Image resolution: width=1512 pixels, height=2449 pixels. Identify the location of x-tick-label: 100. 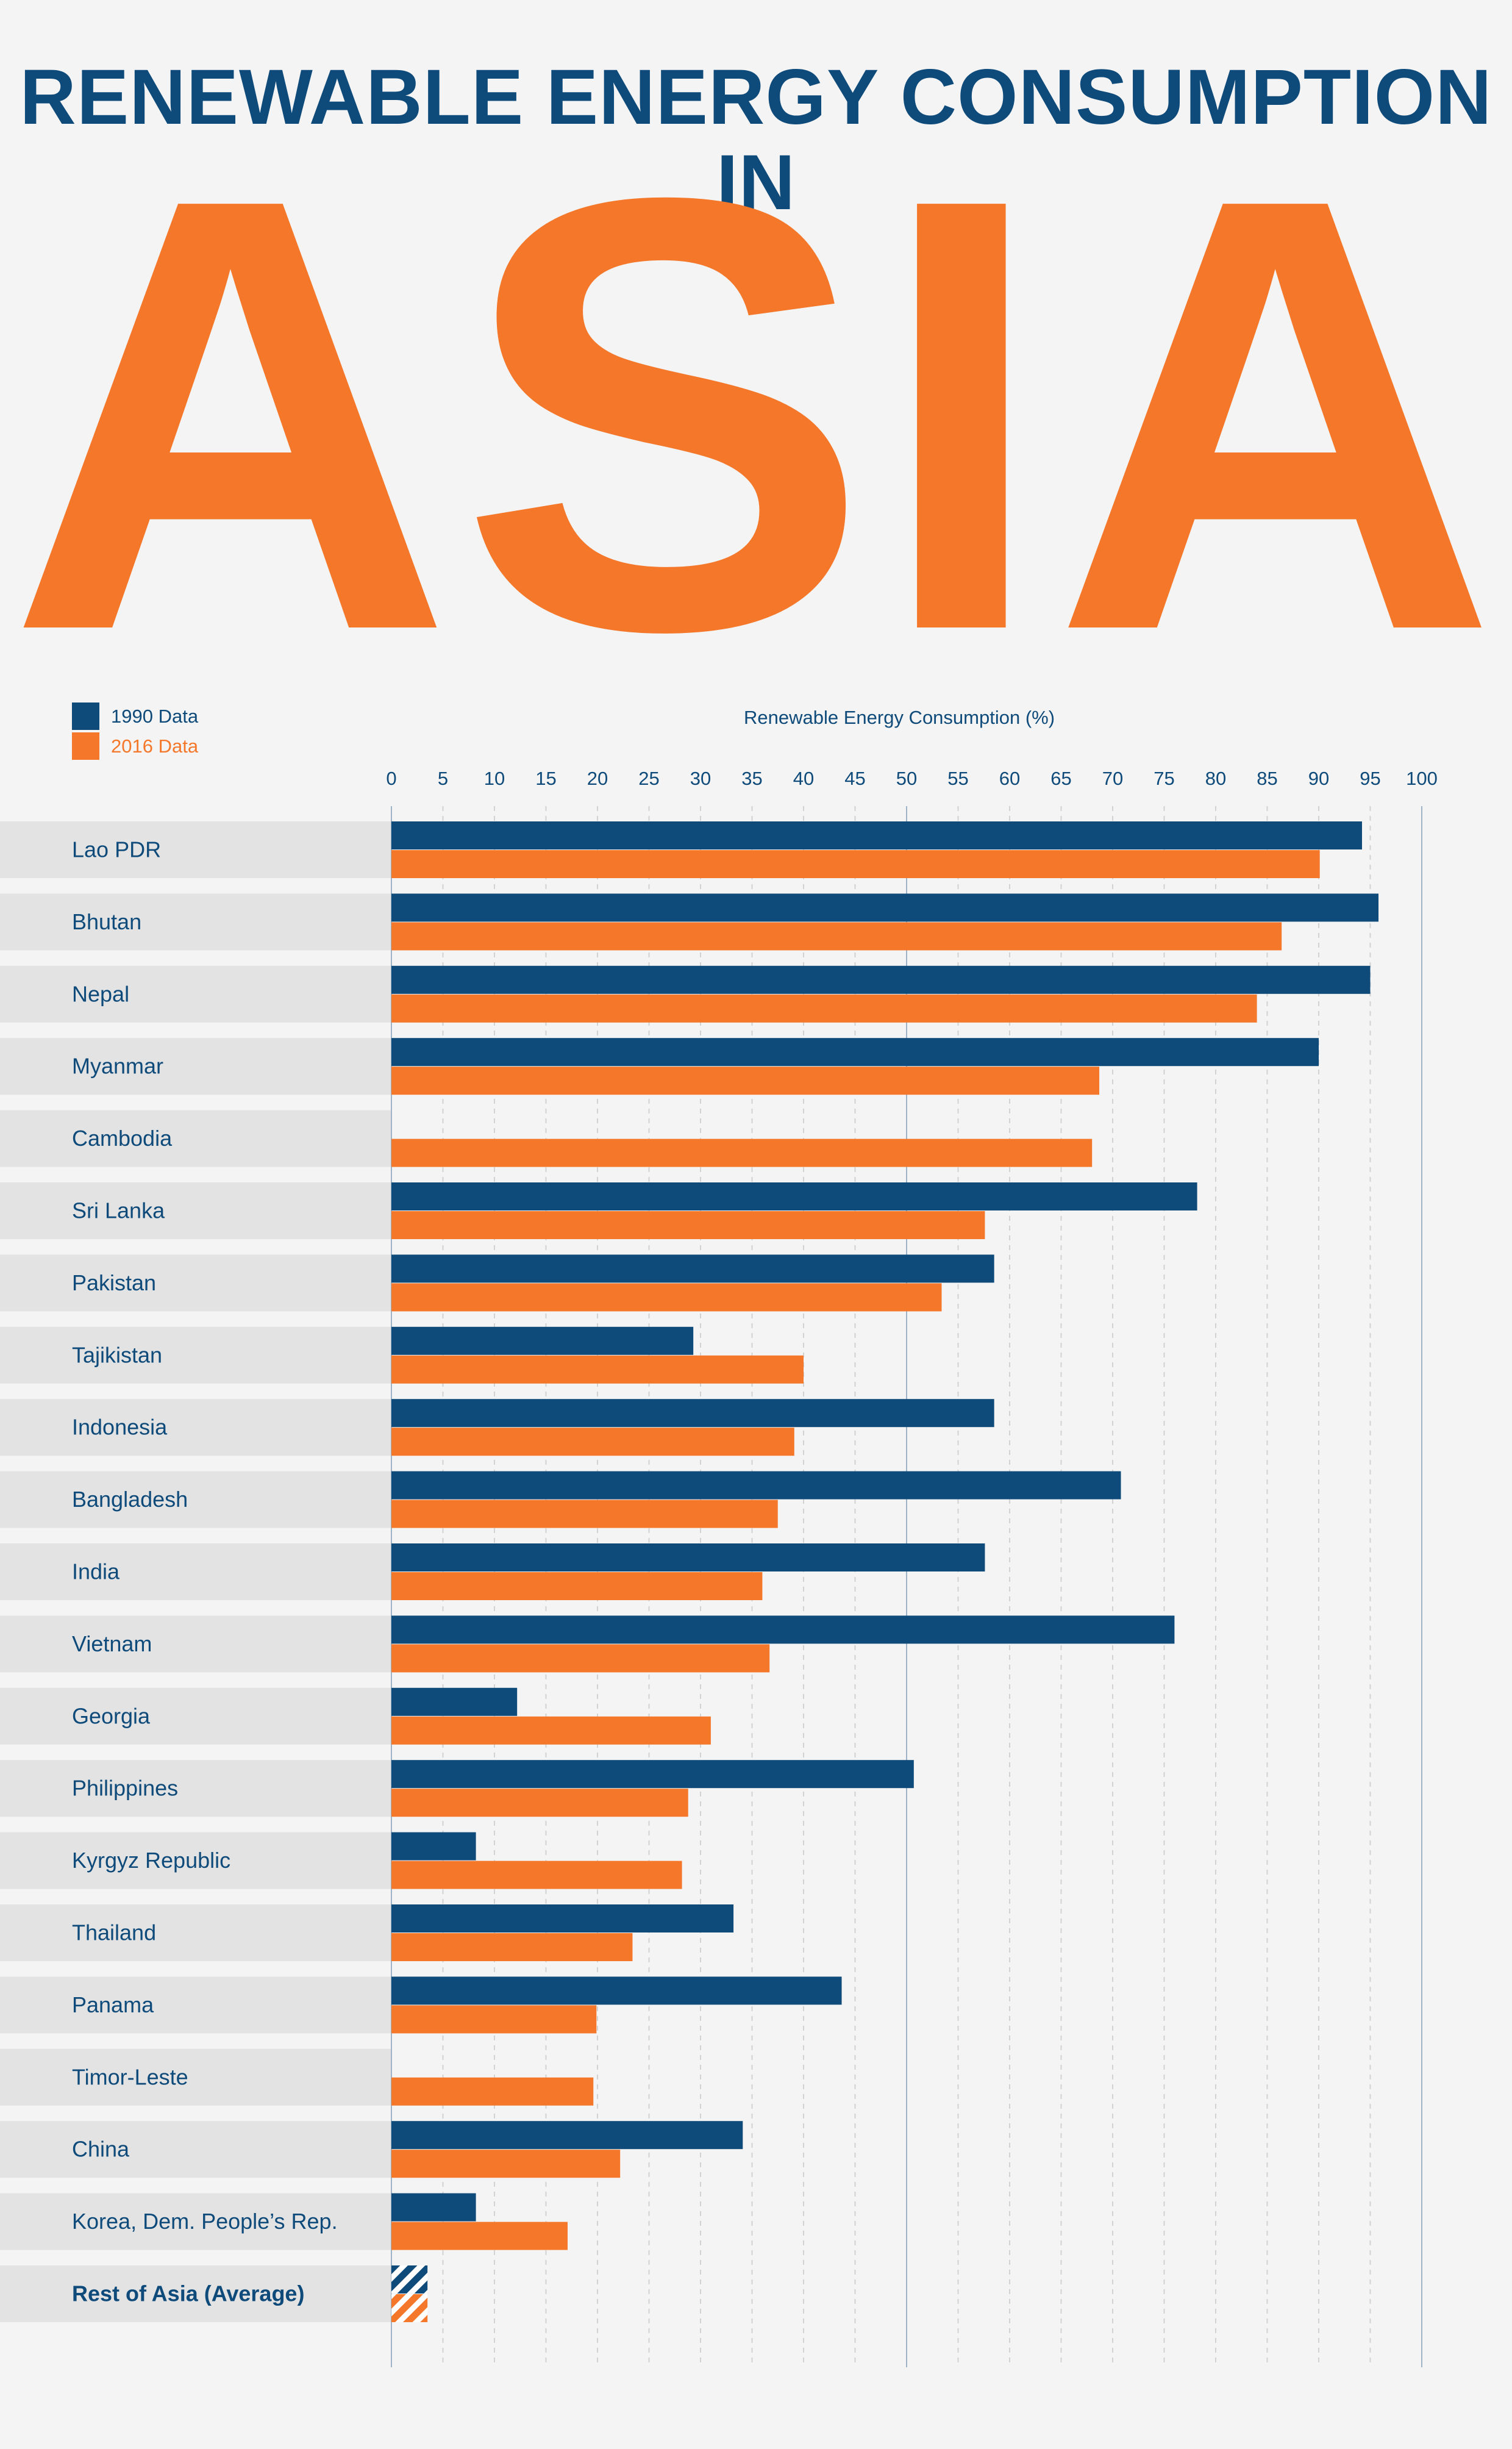
(1422, 778).